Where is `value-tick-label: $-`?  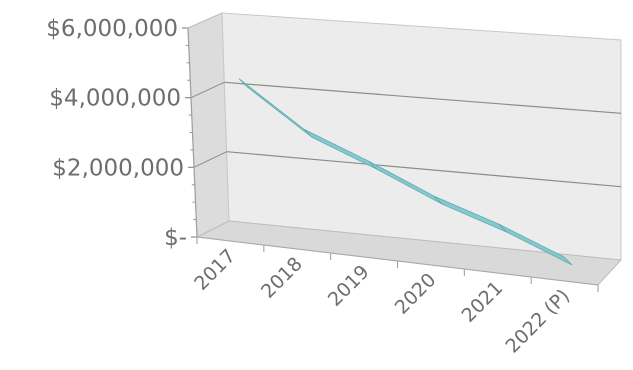 value-tick-label: $- is located at coordinates (175, 238).